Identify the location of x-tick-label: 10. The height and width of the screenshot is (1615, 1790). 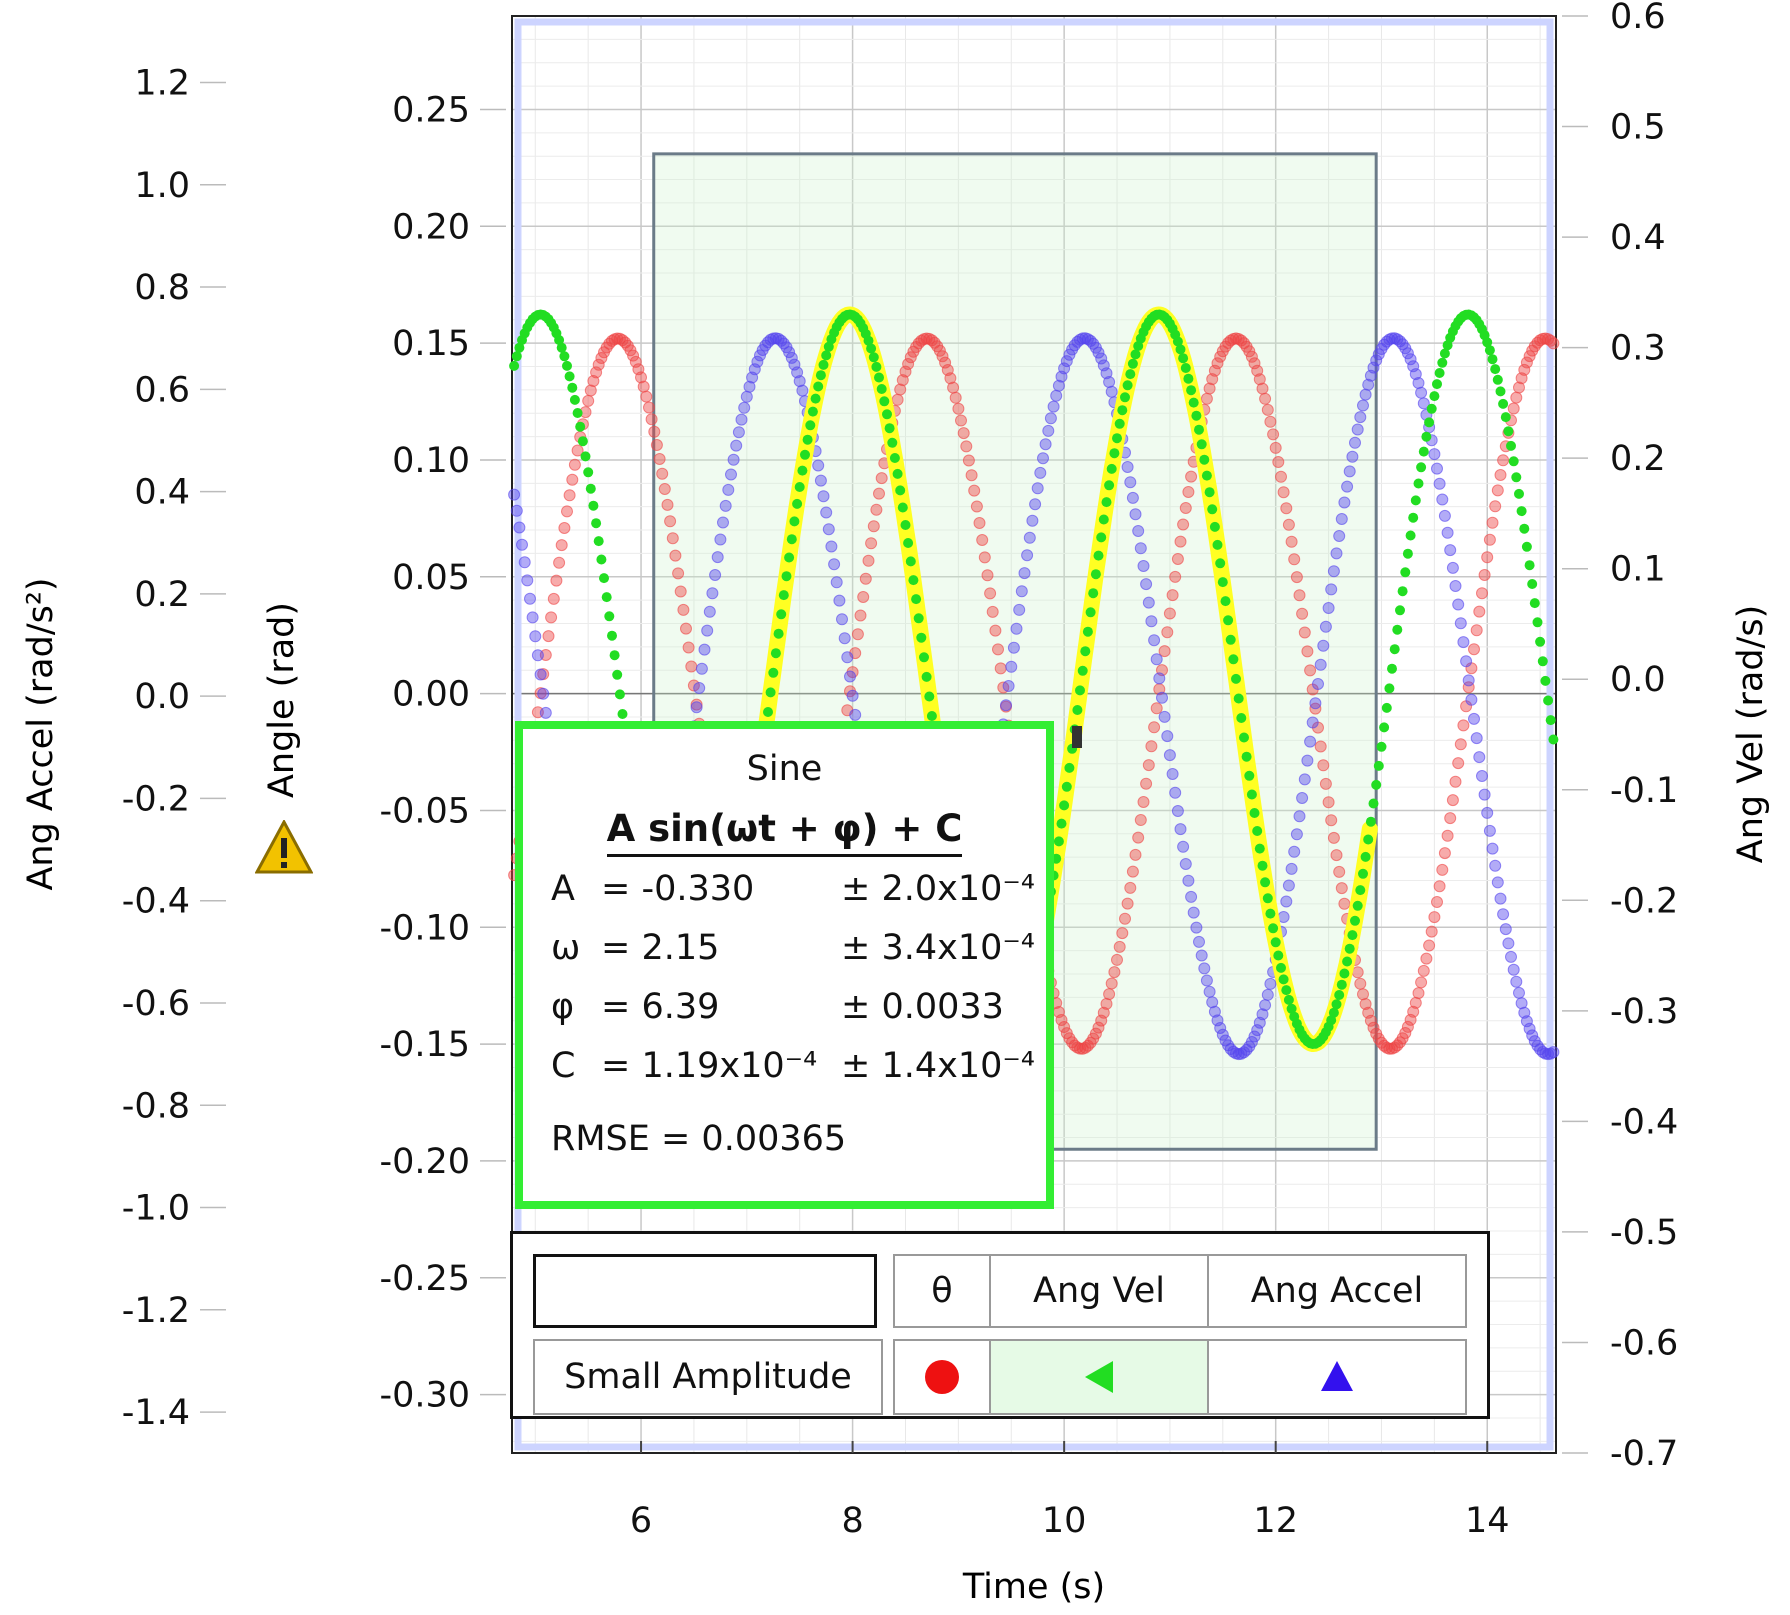
(1064, 1521).